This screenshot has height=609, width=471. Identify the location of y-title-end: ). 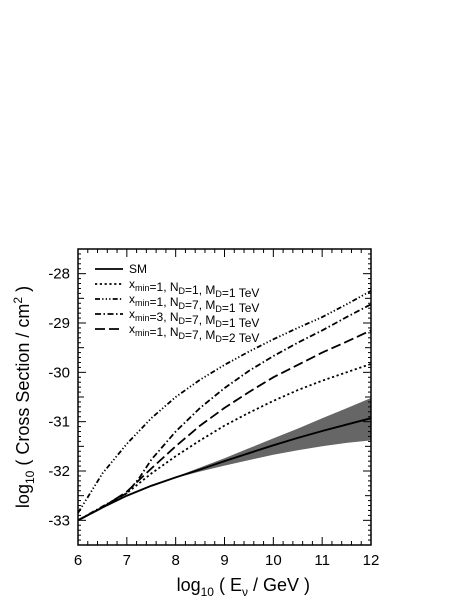
(23, 291).